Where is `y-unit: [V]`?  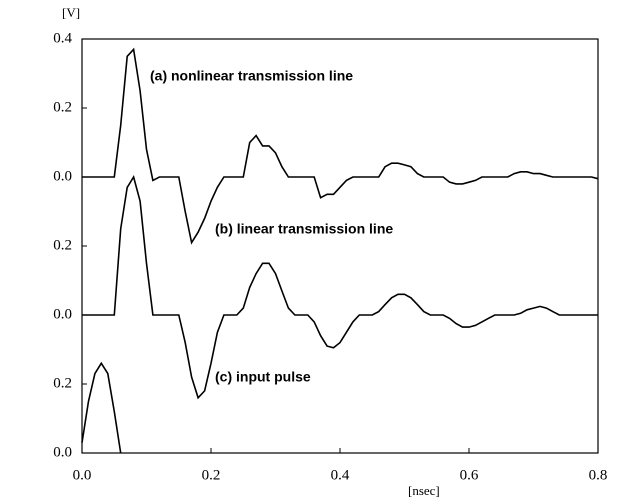 y-unit: [V] is located at coordinates (71, 12).